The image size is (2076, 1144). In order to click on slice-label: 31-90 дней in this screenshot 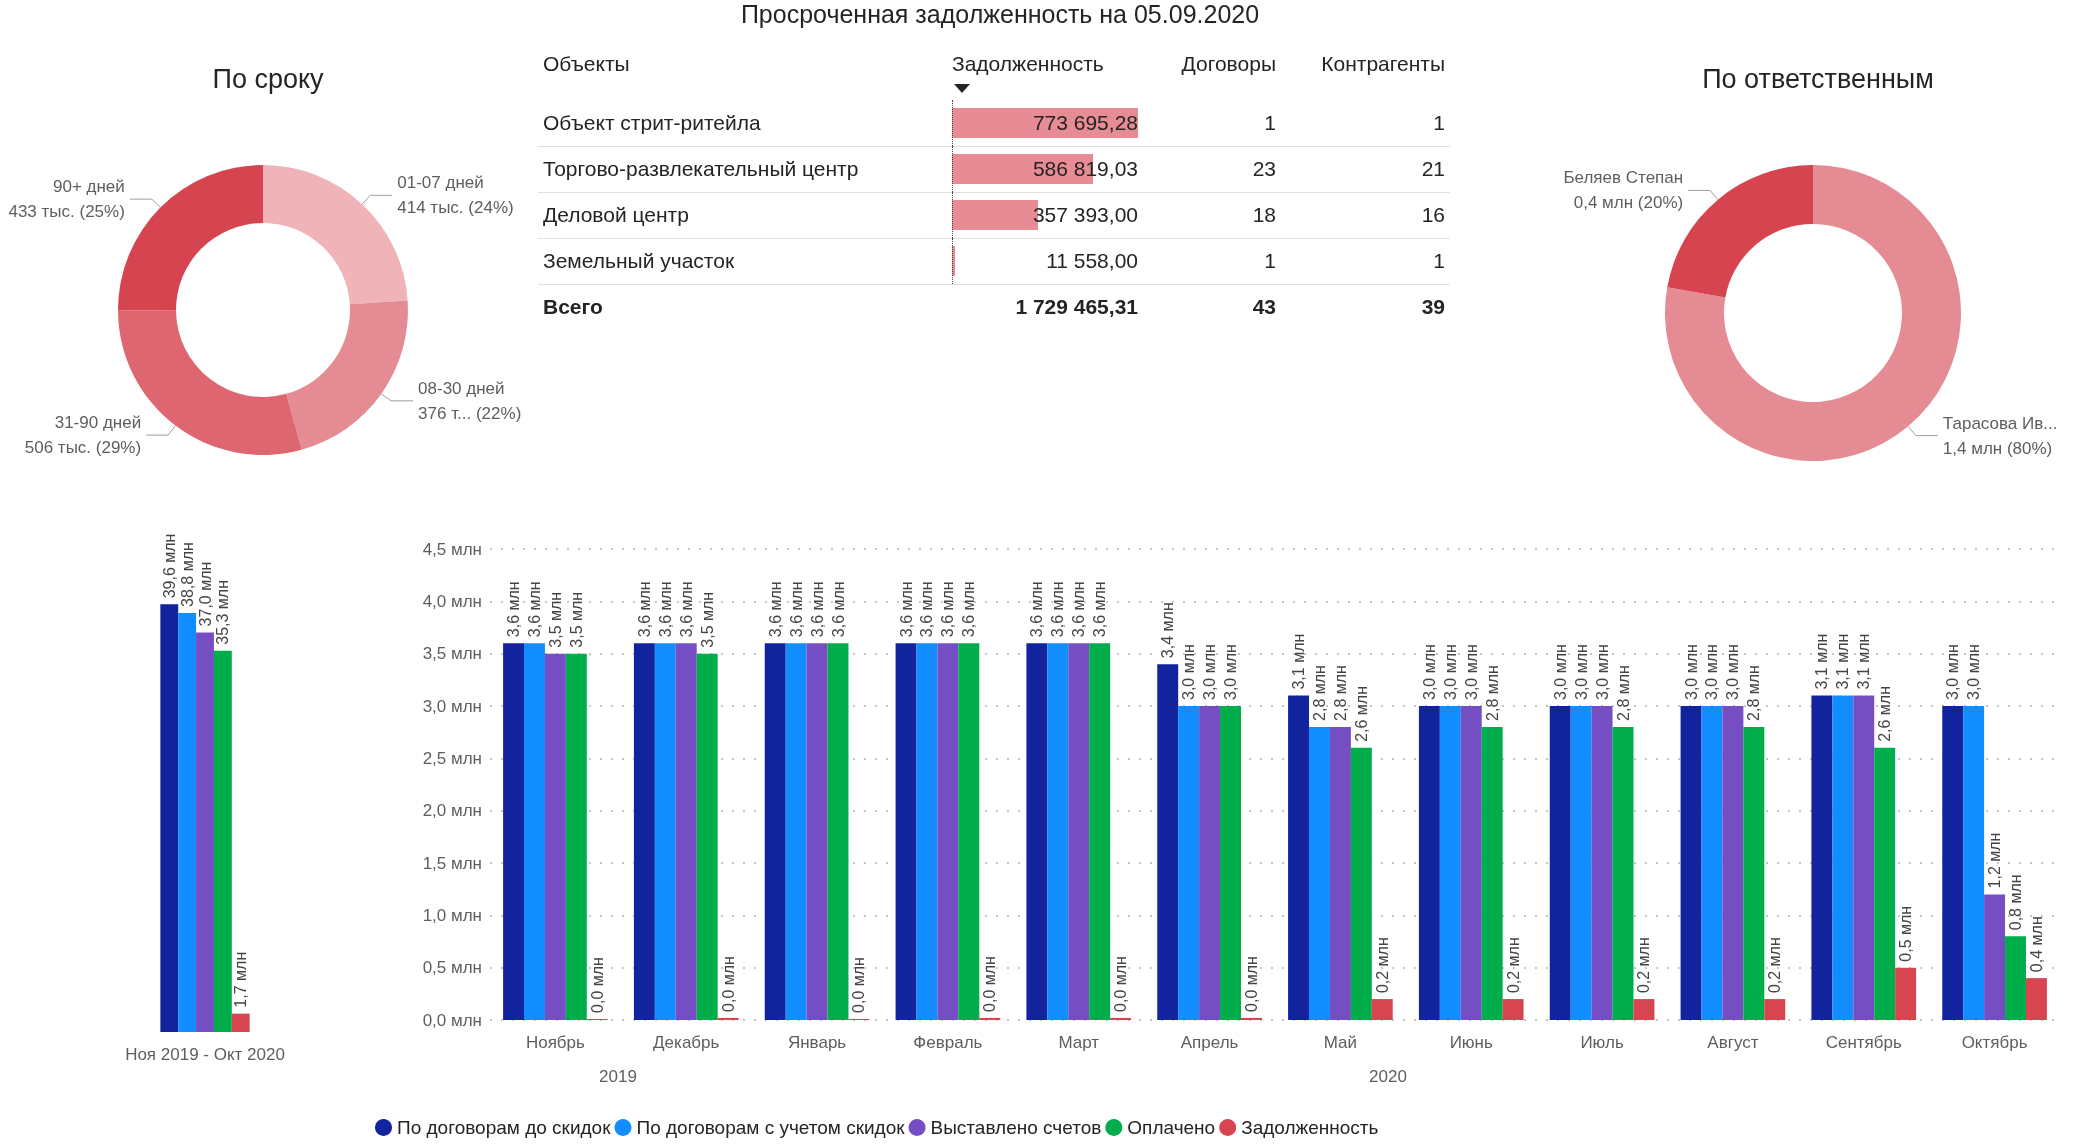, I will do `click(98, 423)`.